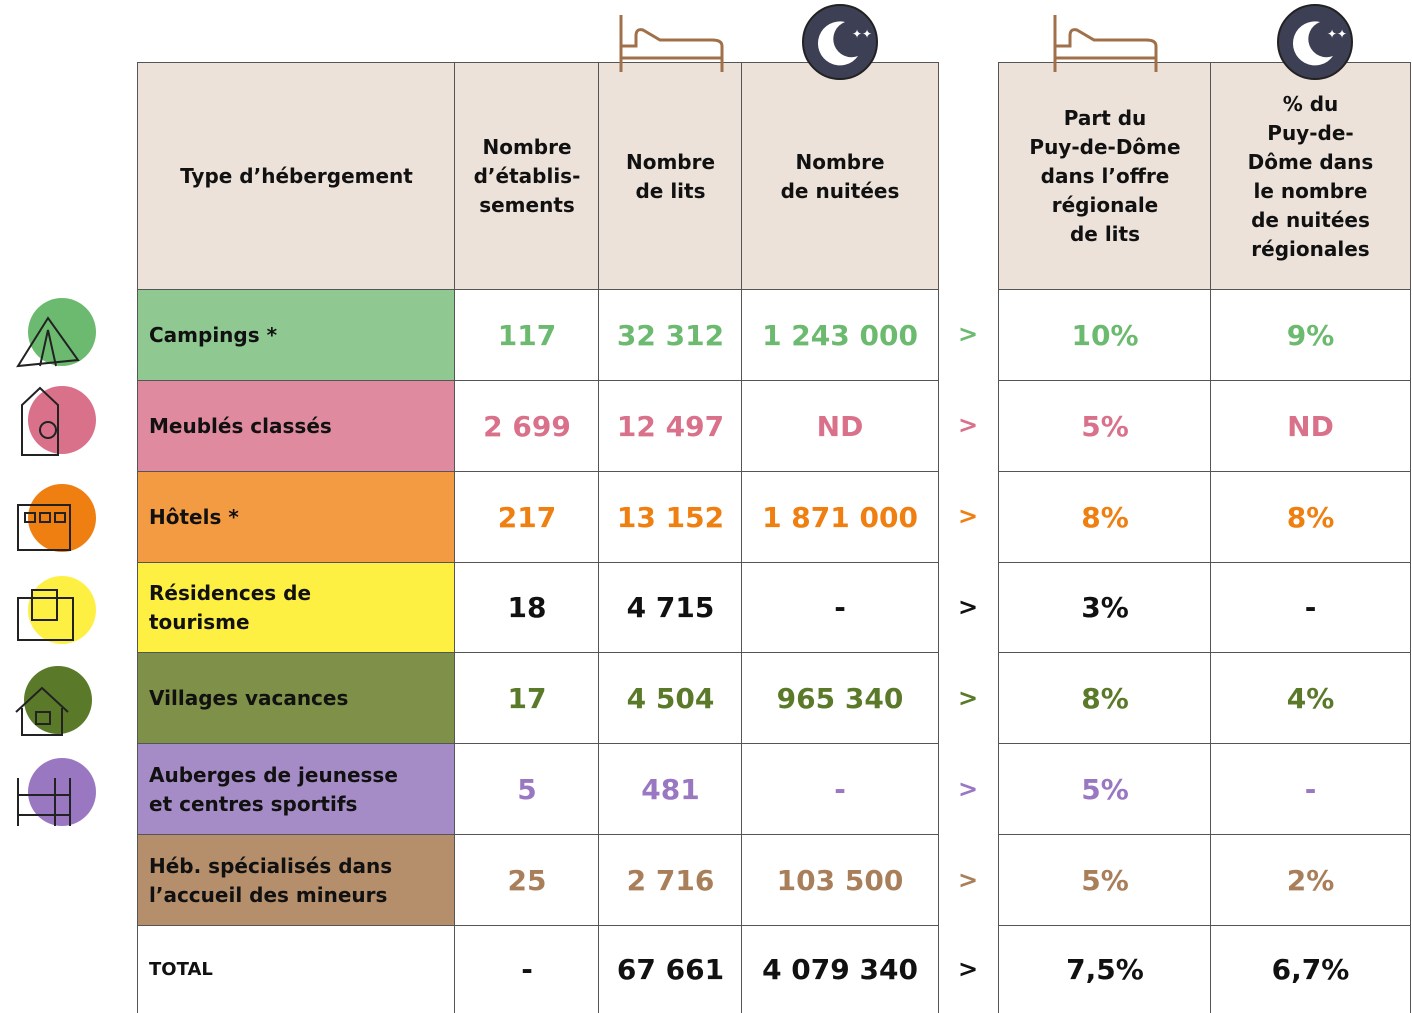 Image resolution: width=1412 pixels, height=1013 pixels. I want to click on value-cell: 8%, so click(1104, 516).